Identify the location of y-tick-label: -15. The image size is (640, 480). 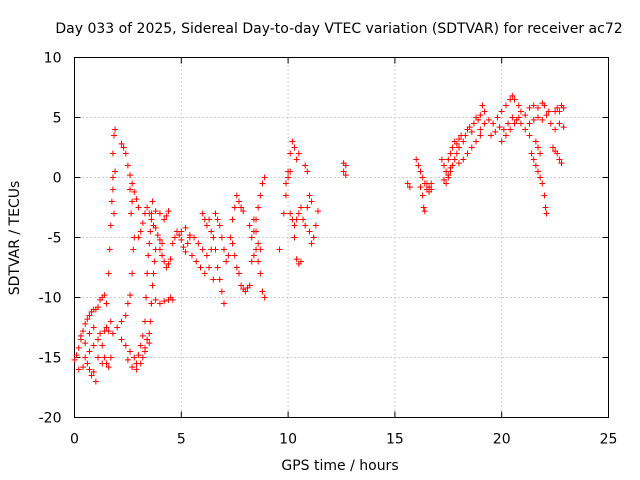
(50, 359).